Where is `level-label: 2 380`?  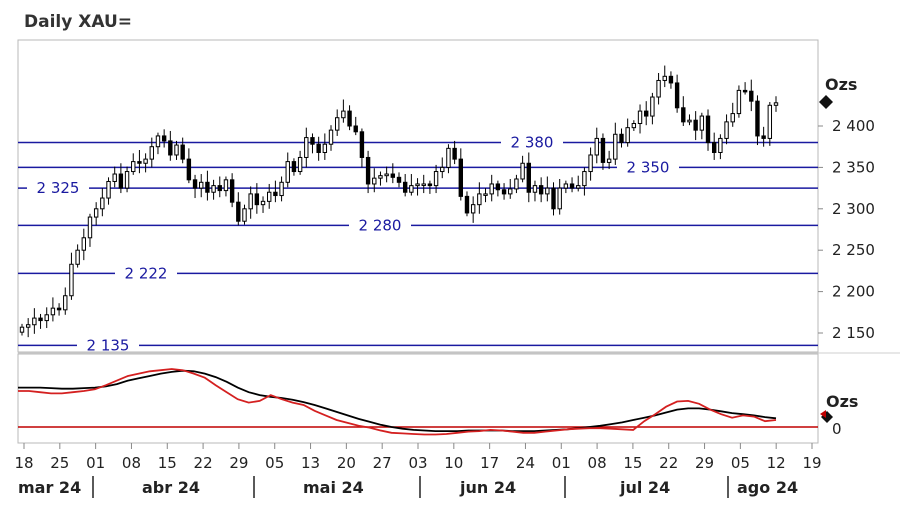 level-label: 2 380 is located at coordinates (532, 143).